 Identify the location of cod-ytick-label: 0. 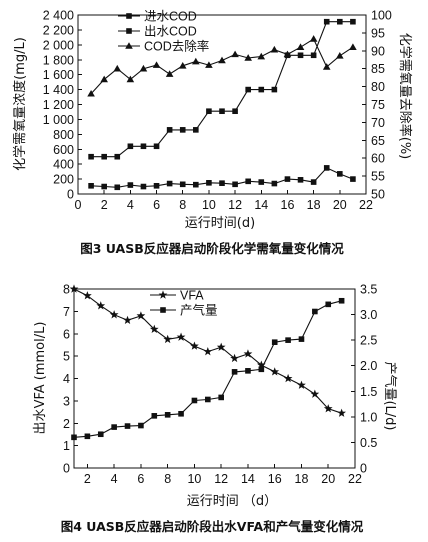
(70, 195).